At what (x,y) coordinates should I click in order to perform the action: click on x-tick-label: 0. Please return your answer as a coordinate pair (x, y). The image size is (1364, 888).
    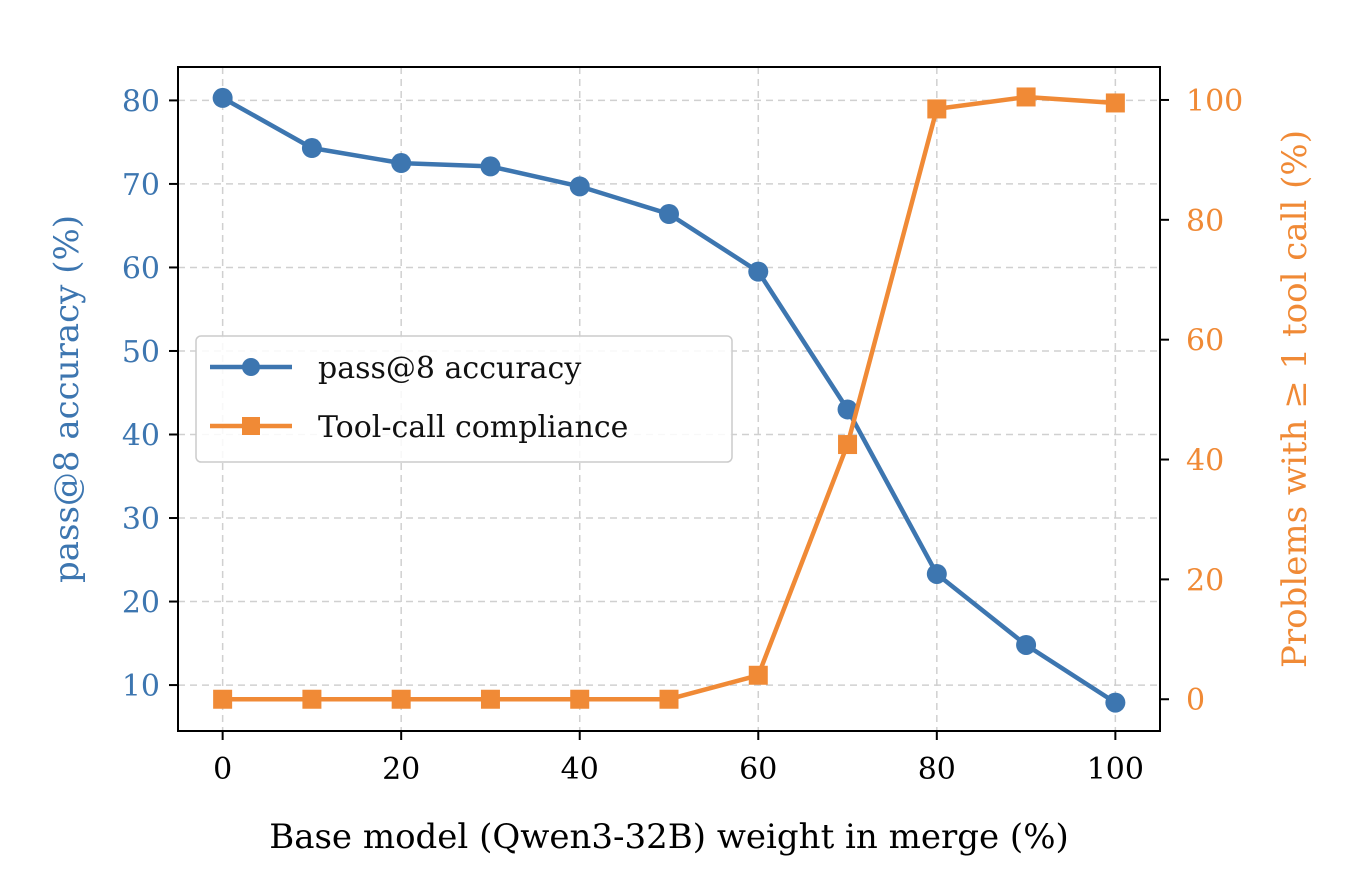
    Looking at the image, I should click on (222, 769).